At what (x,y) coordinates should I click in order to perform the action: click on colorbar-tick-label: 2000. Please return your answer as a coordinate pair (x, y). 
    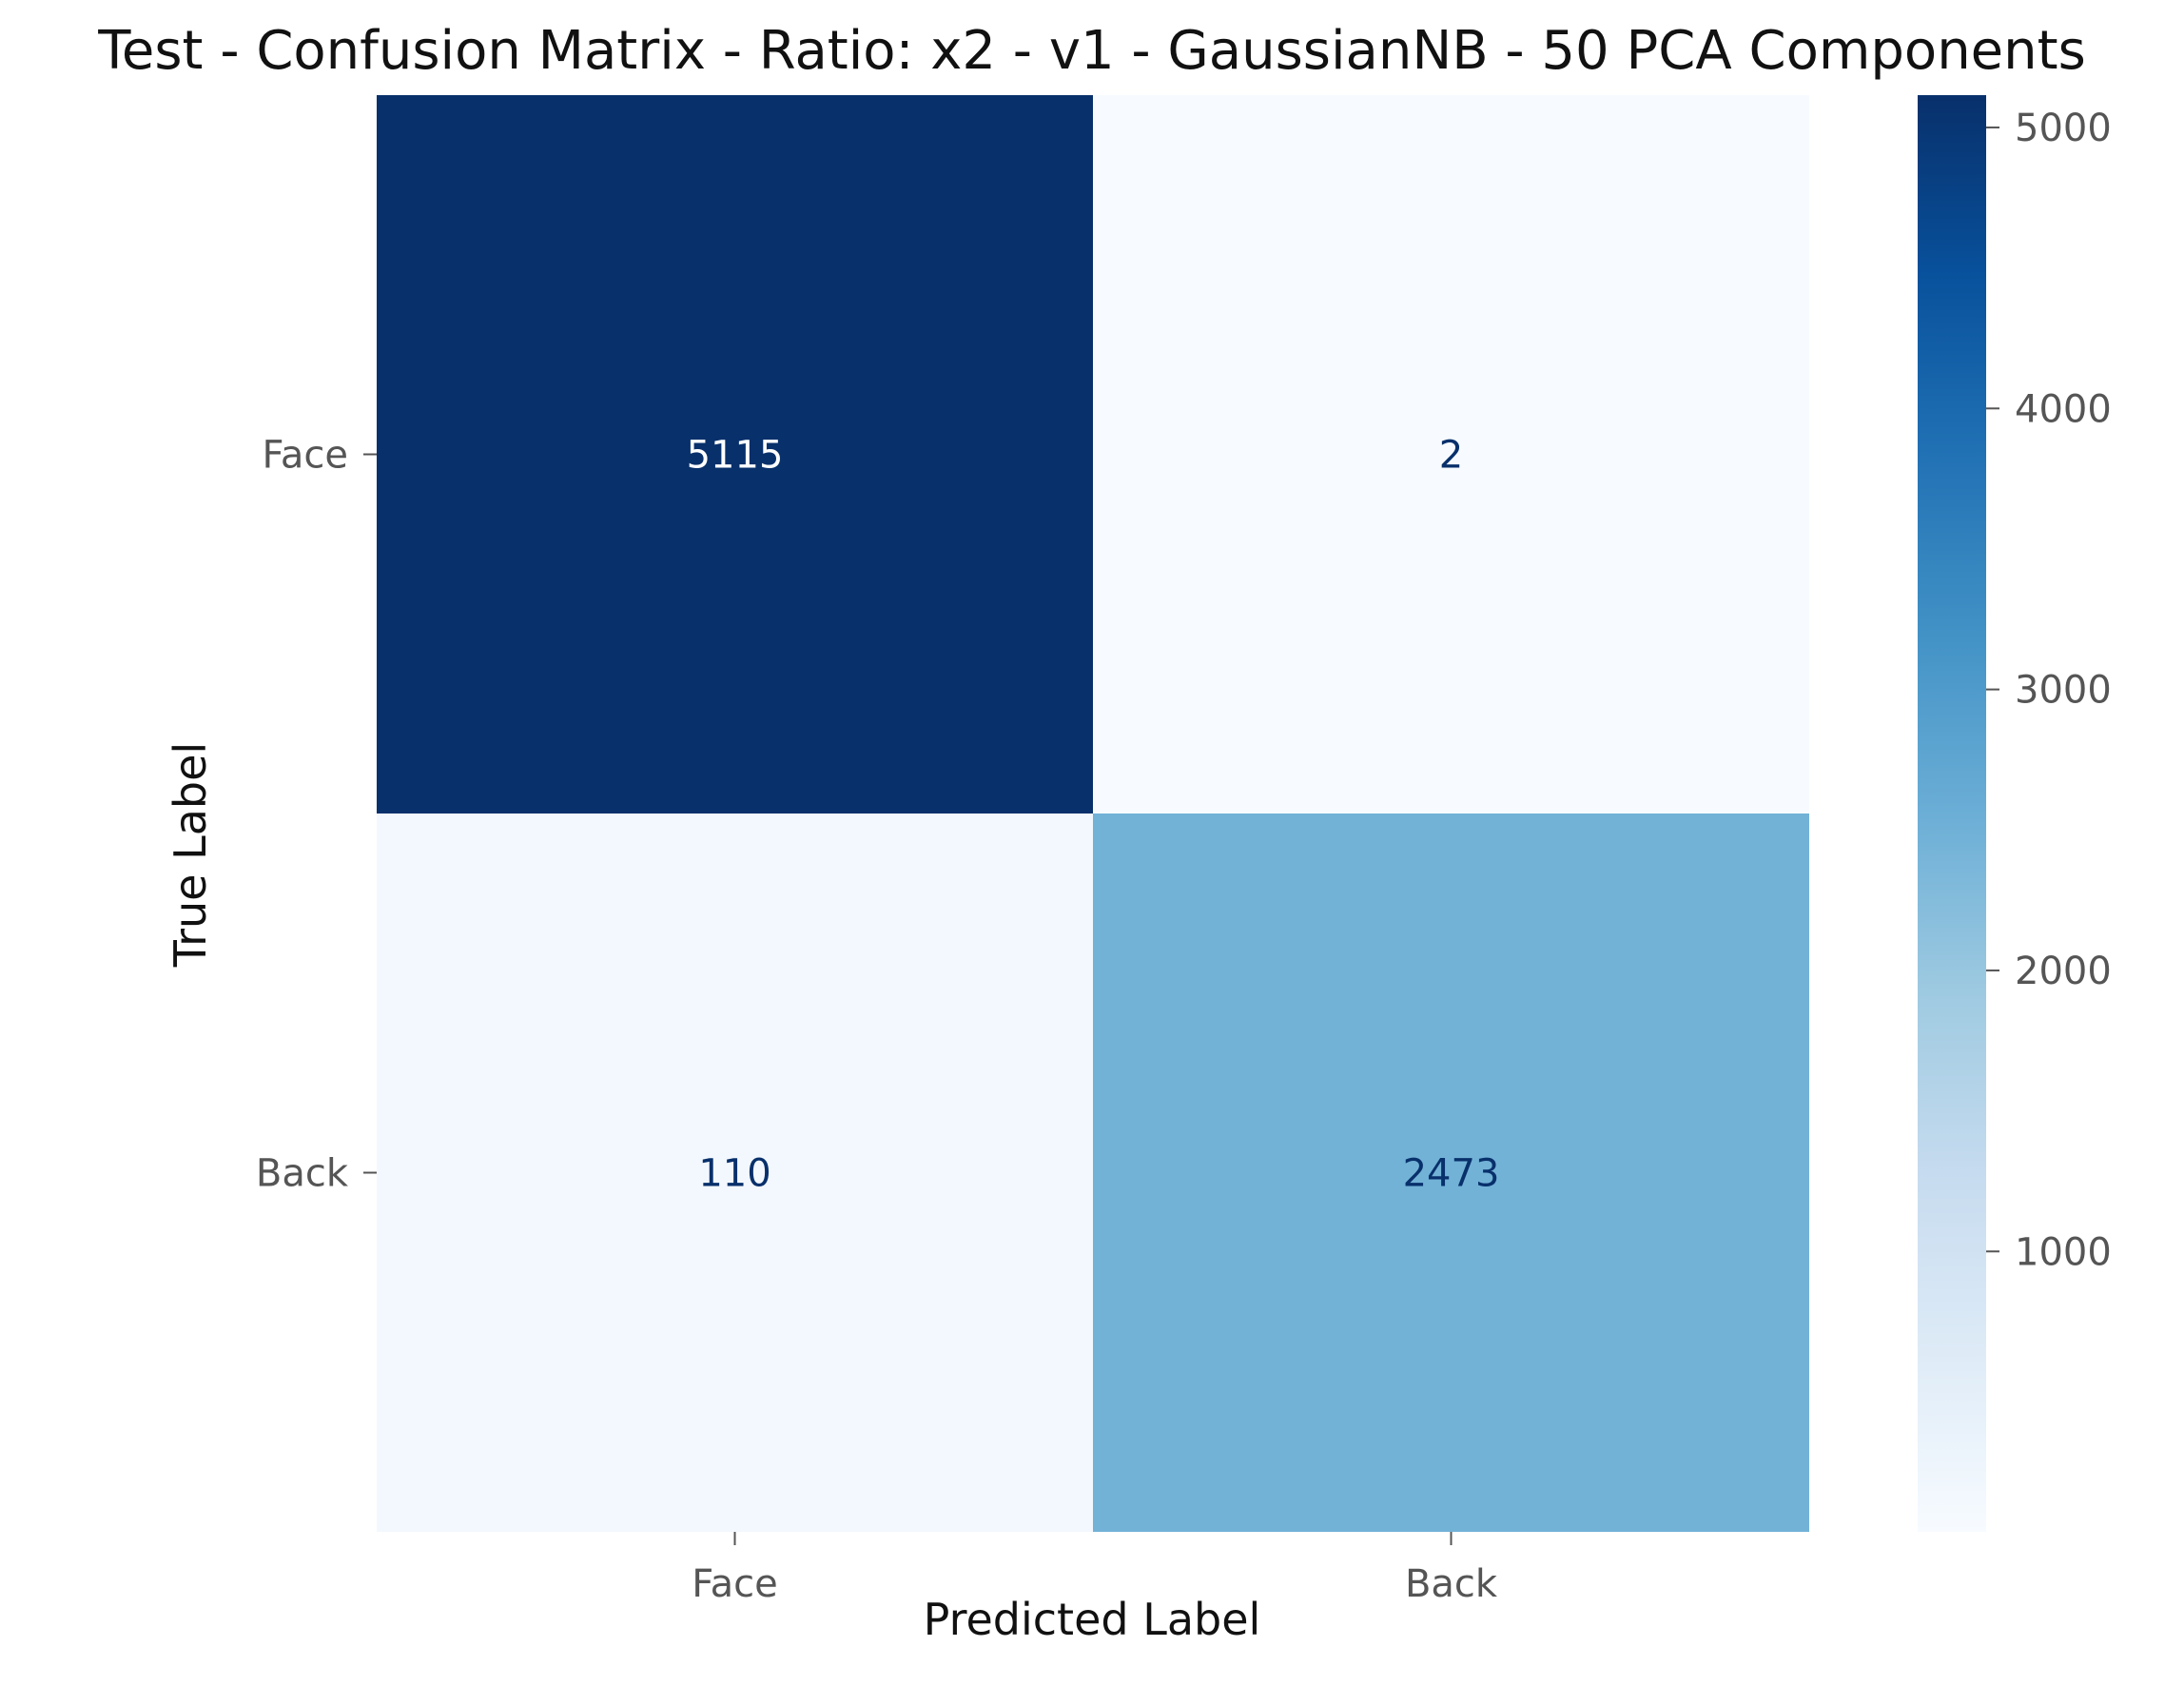
    Looking at the image, I should click on (2063, 971).